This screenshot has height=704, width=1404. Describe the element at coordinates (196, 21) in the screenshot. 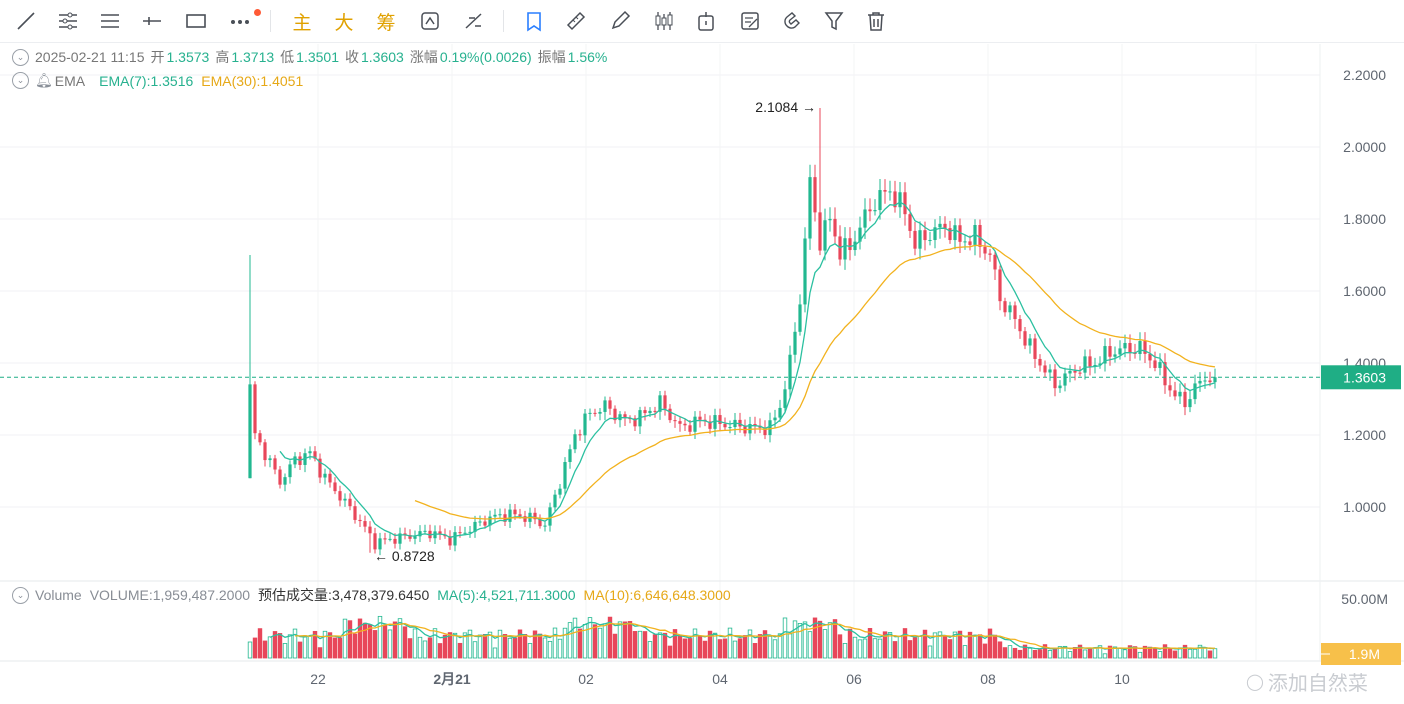

I see `rectangle-icon` at that location.